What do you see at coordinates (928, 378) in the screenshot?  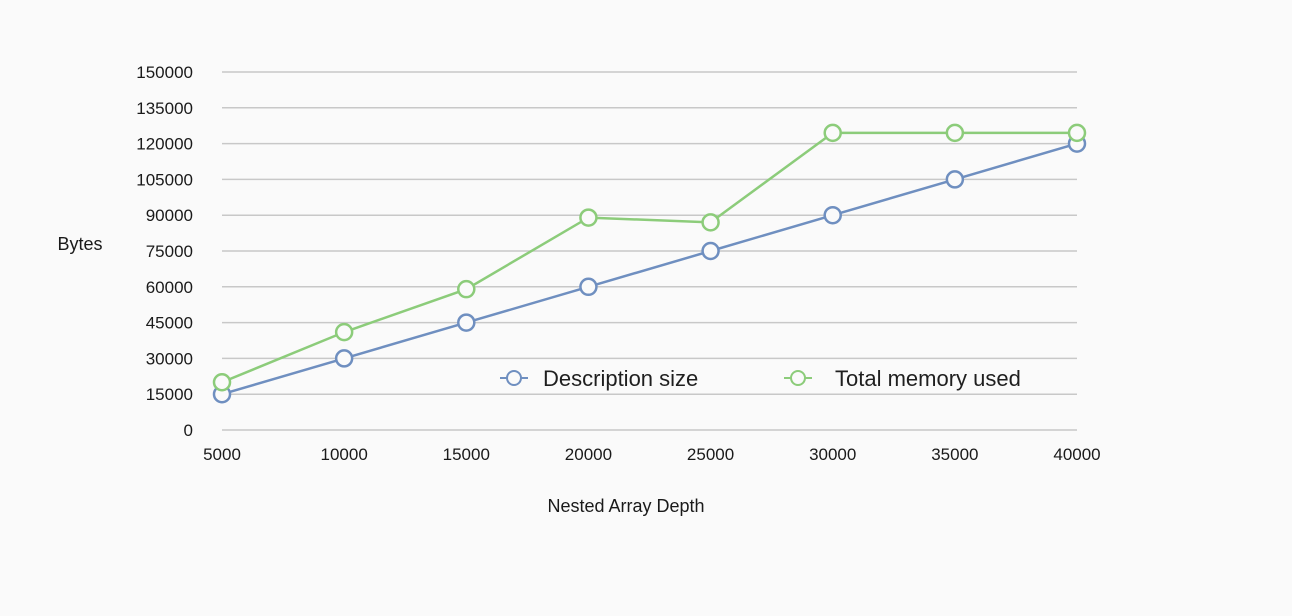 I see `legend-label-total-memory-used: Total memory used` at bounding box center [928, 378].